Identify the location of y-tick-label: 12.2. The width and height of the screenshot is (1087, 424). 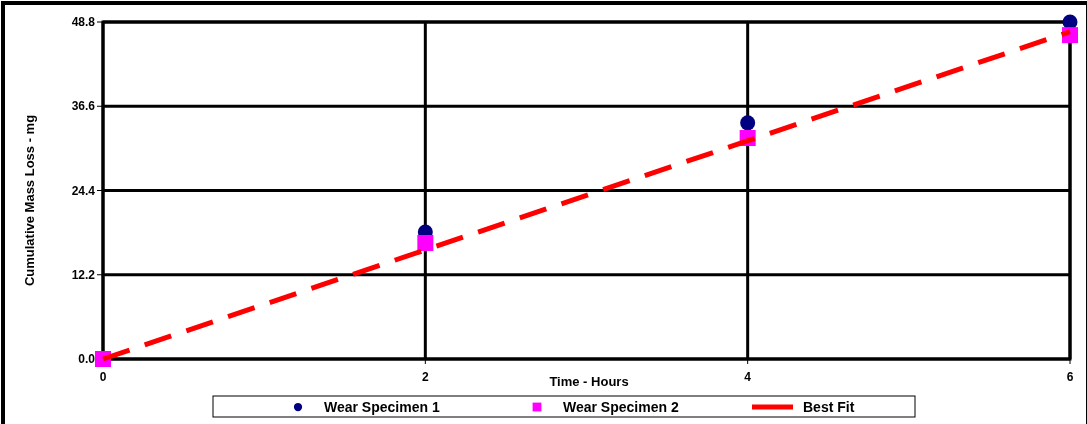
(83, 274).